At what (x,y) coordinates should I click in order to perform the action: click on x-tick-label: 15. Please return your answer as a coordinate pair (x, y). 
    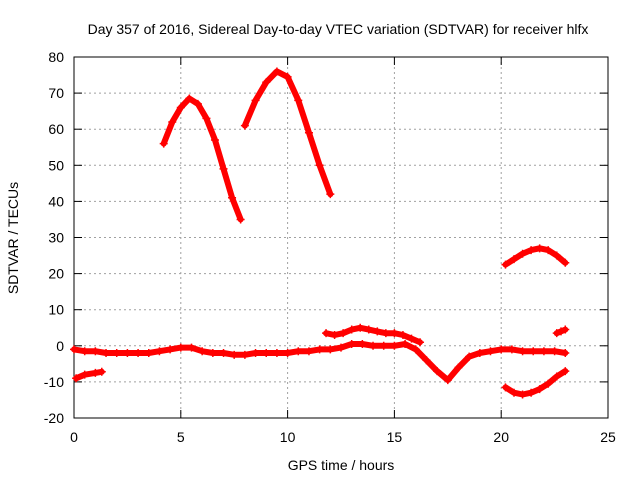
    Looking at the image, I should click on (395, 437).